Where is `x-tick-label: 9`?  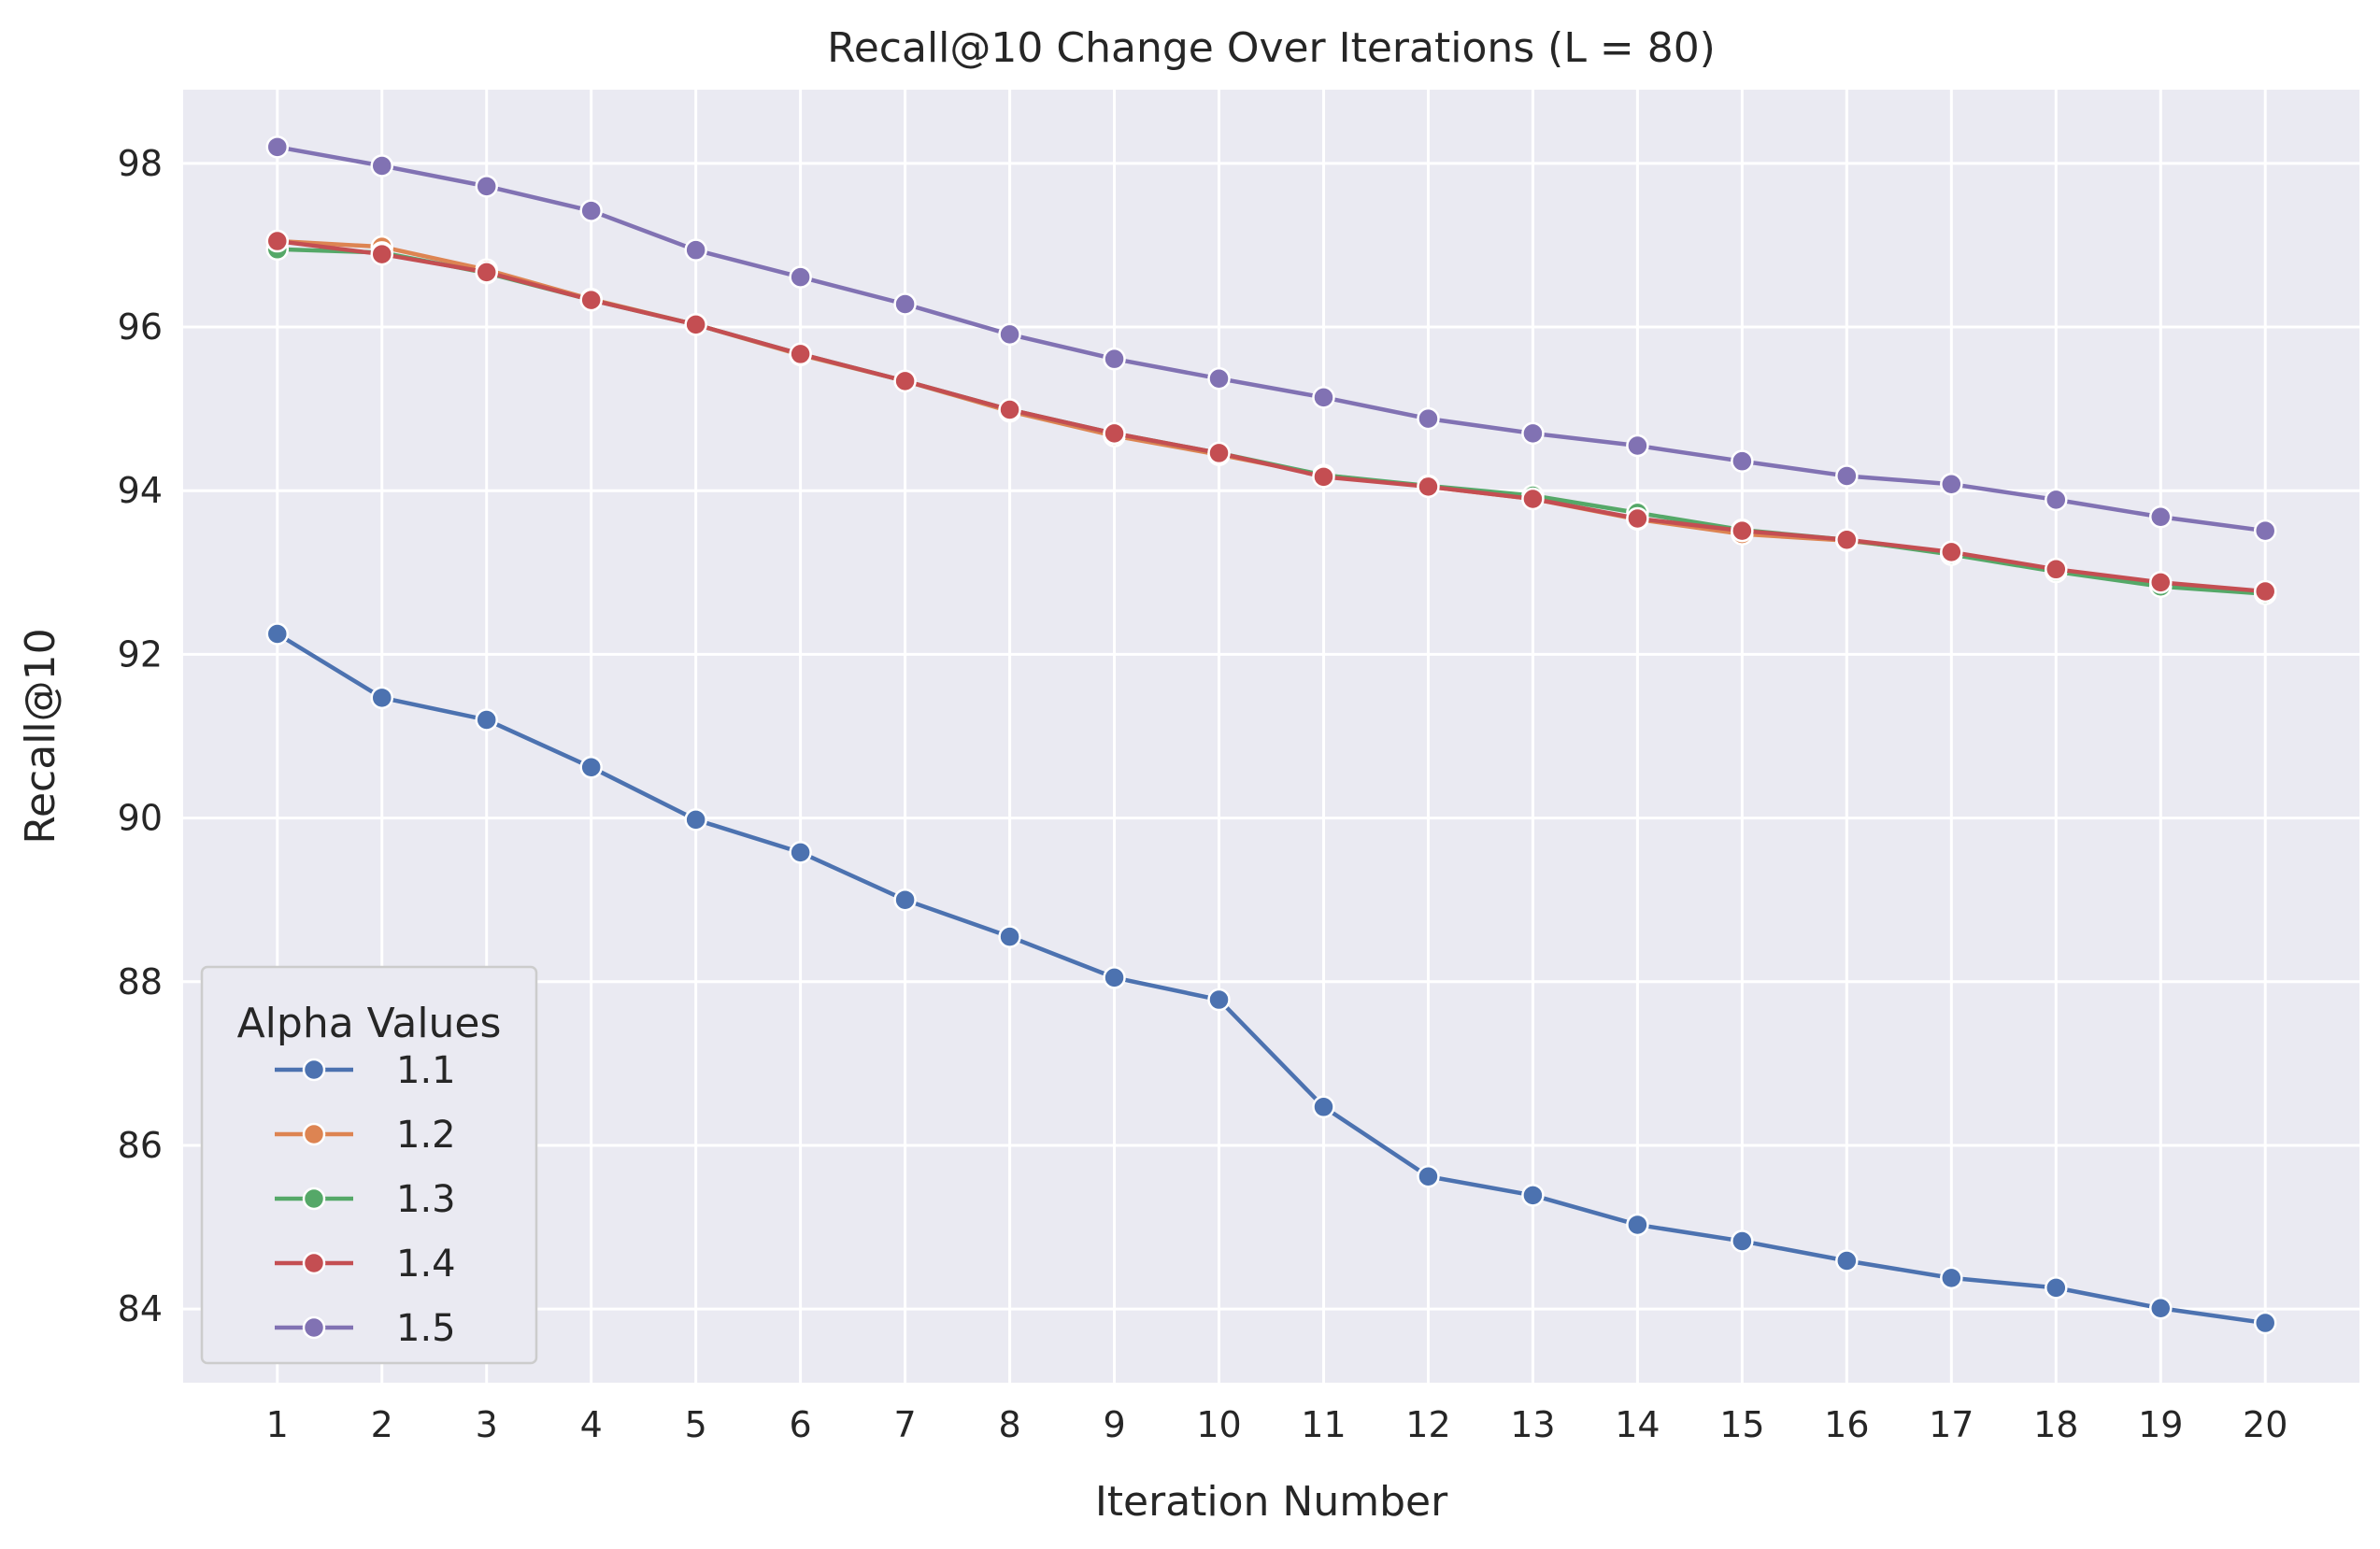
x-tick-label: 9 is located at coordinates (1114, 1424).